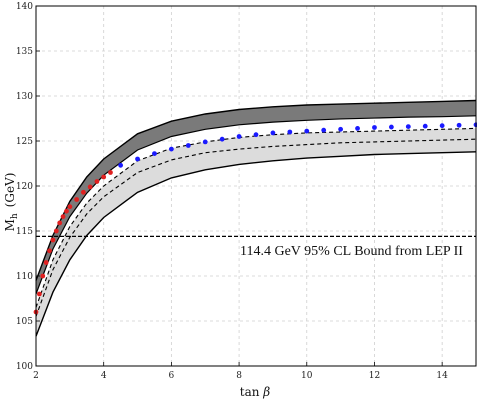 The image size is (477, 402). What do you see at coordinates (307, 376) in the screenshot?
I see `x-tick-label: 10` at bounding box center [307, 376].